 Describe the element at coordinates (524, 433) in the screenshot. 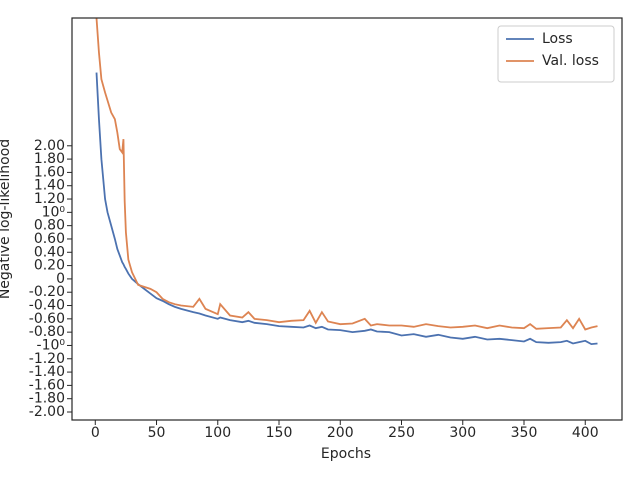

I see `x-tick-label: 350` at that location.